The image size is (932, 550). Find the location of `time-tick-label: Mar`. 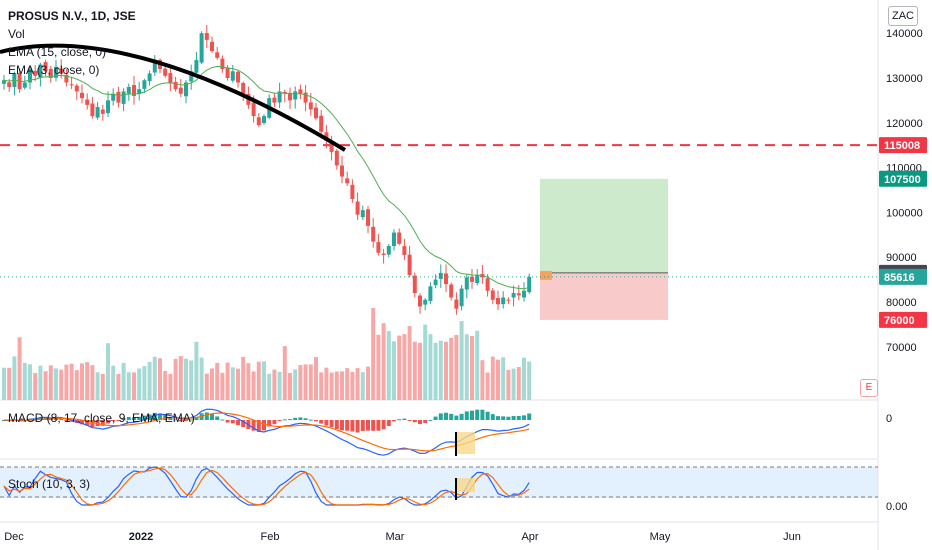

time-tick-label: Mar is located at coordinates (395, 537).